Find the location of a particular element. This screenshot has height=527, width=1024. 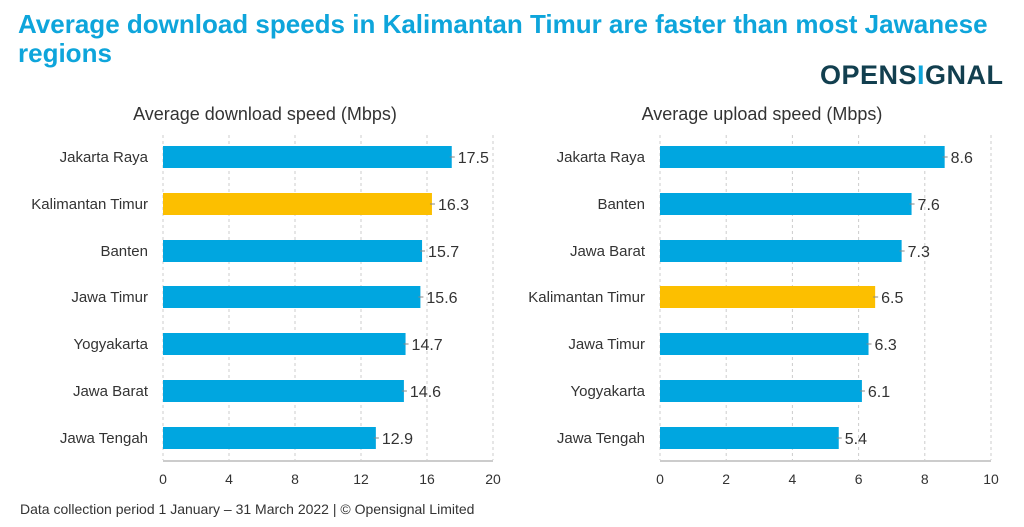

data-label: 17.5 is located at coordinates (473, 158).